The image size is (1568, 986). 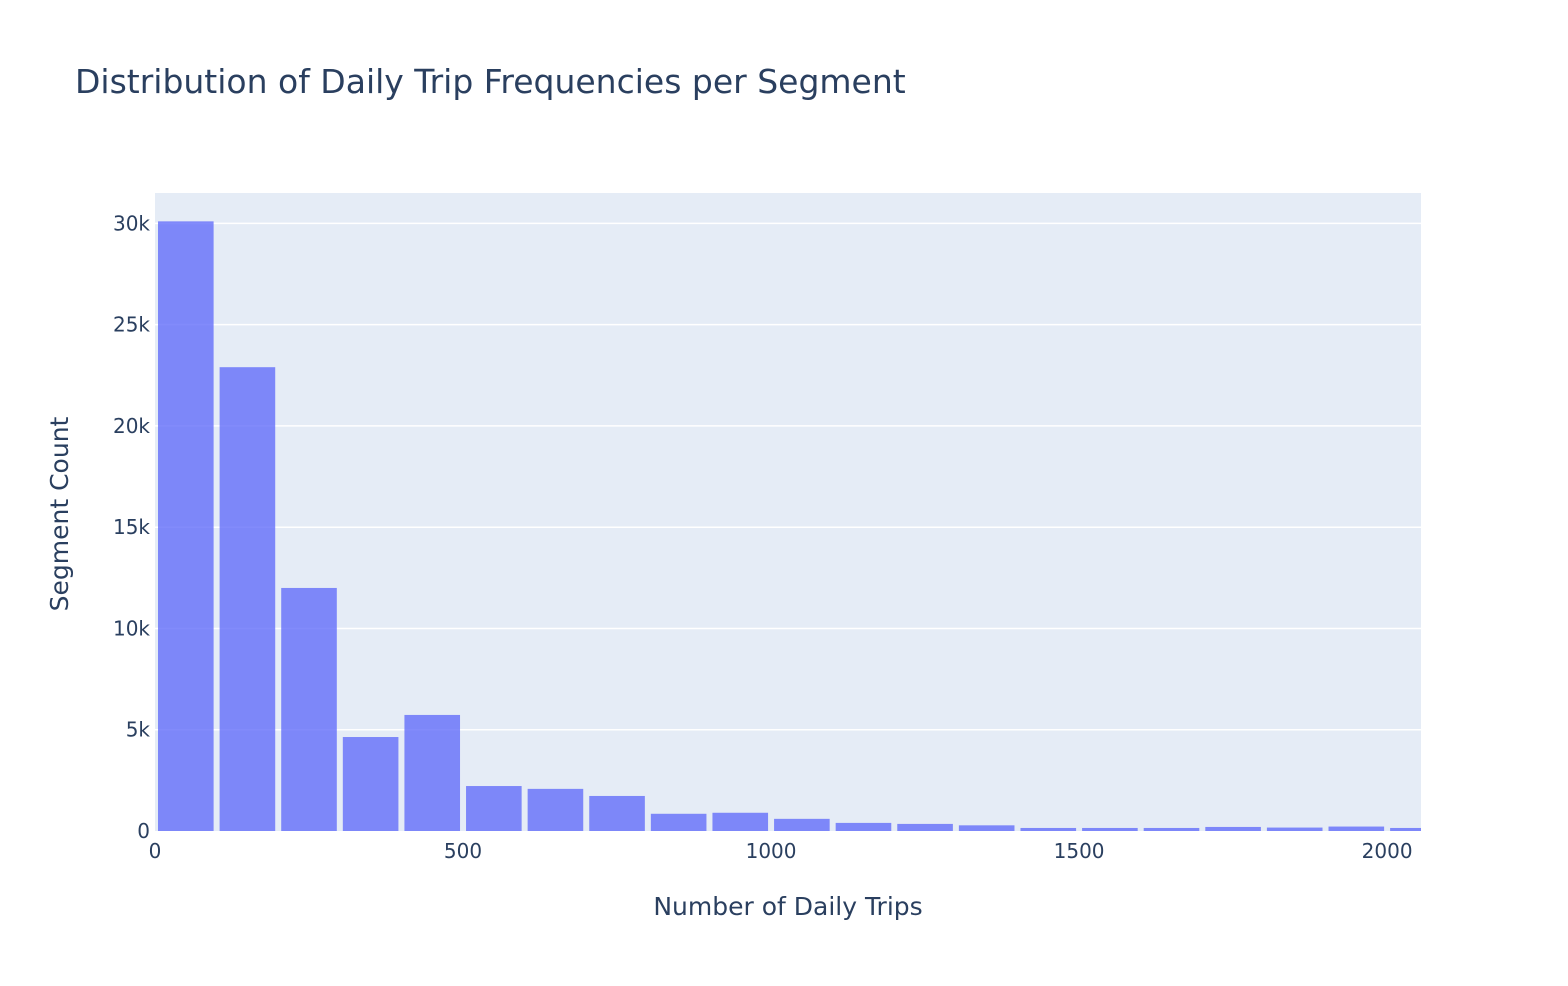 What do you see at coordinates (155, 851) in the screenshot?
I see `x-tick-label: 0` at bounding box center [155, 851].